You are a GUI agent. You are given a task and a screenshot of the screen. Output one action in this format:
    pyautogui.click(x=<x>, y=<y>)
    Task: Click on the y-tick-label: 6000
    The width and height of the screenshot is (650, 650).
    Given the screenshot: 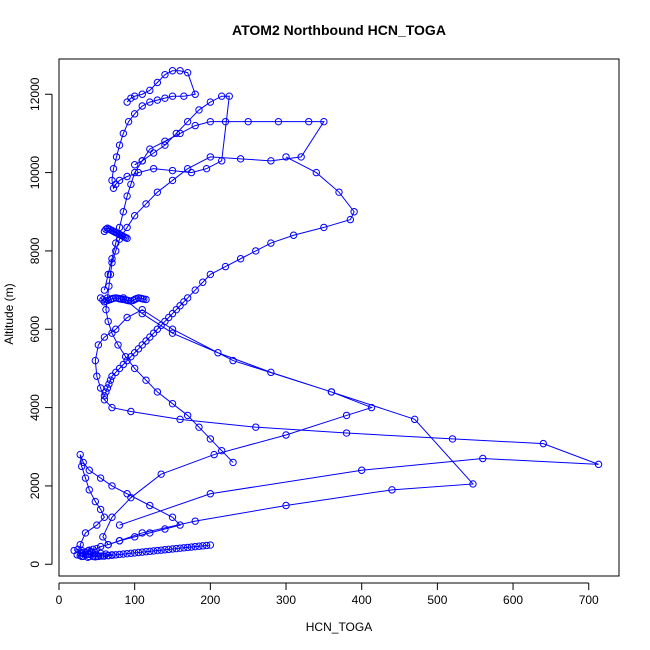 What is the action you would take?
    pyautogui.click(x=35, y=329)
    